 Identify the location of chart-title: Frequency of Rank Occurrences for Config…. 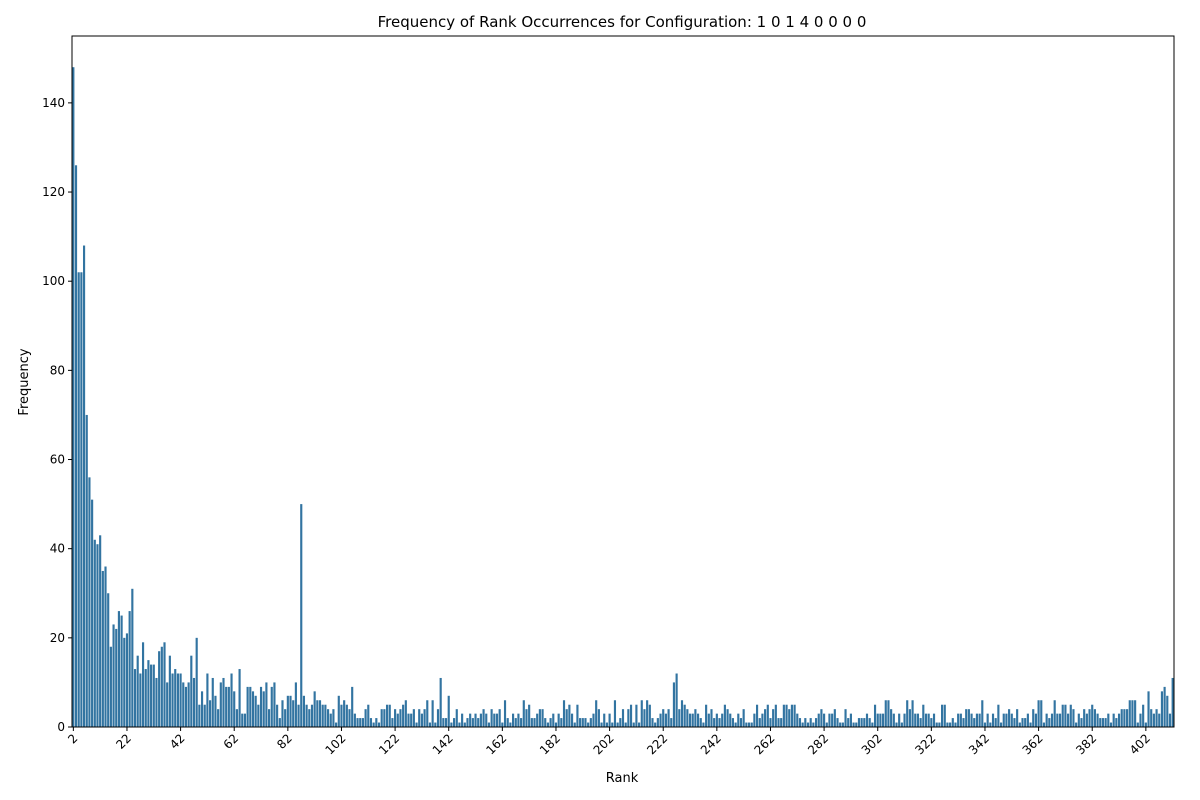
(622, 22).